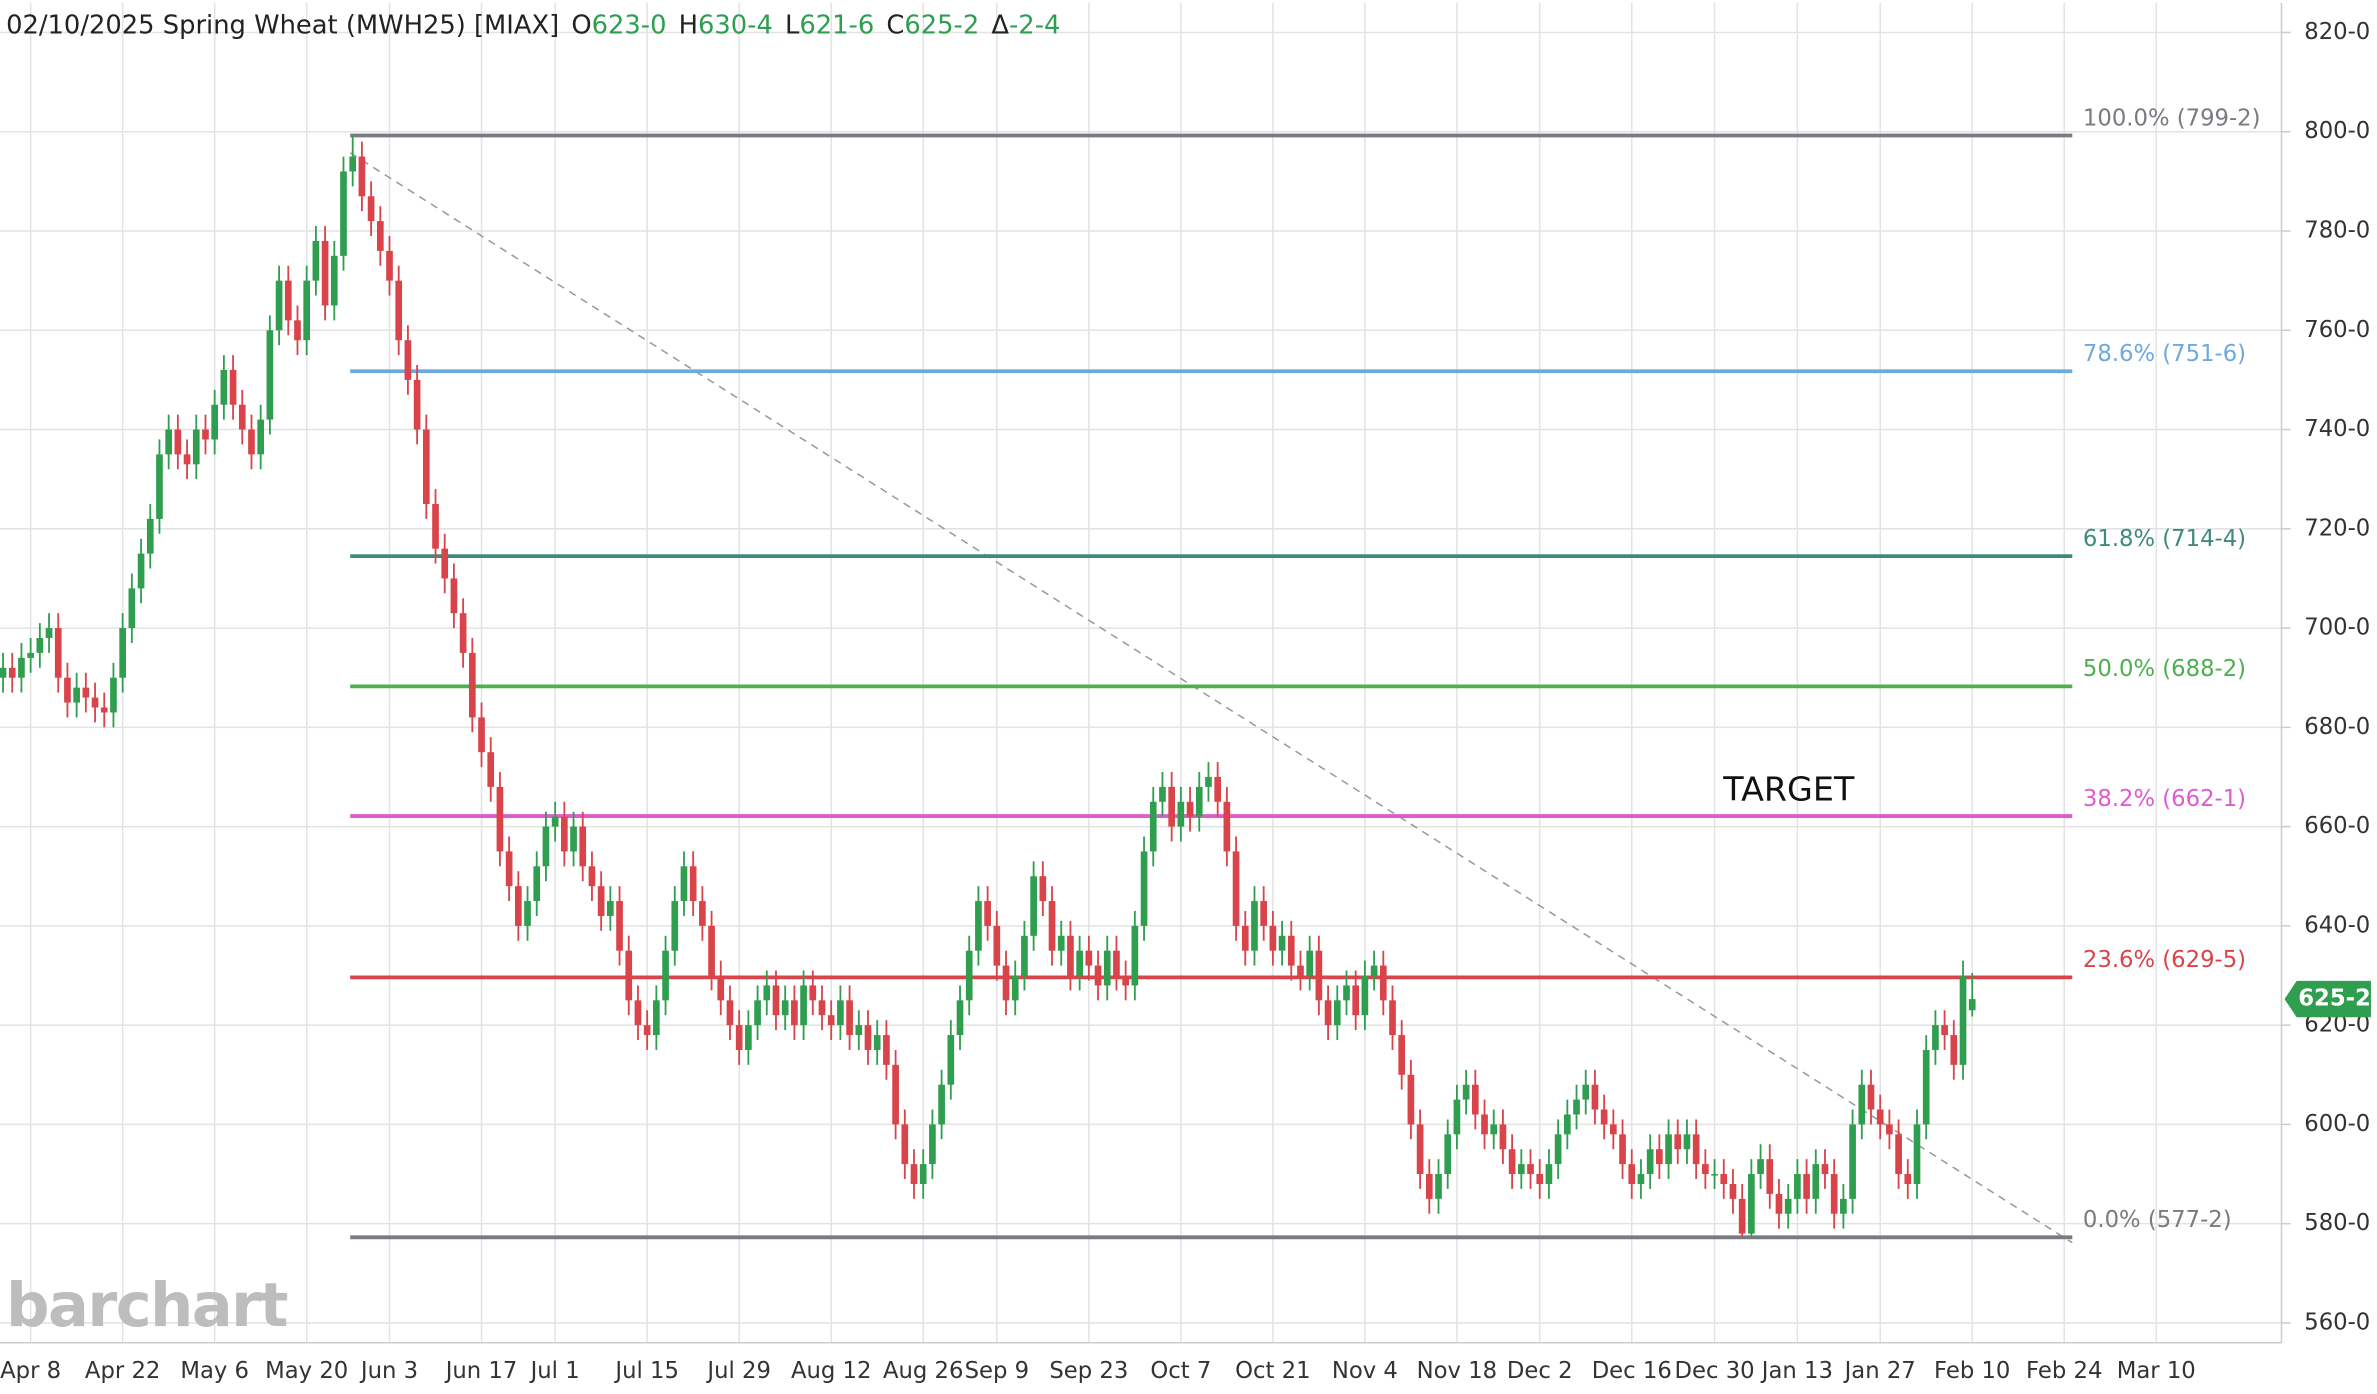 Image resolution: width=2377 pixels, height=1394 pixels. What do you see at coordinates (1972, 1371) in the screenshot?
I see `x-tick-label: Feb 10` at bounding box center [1972, 1371].